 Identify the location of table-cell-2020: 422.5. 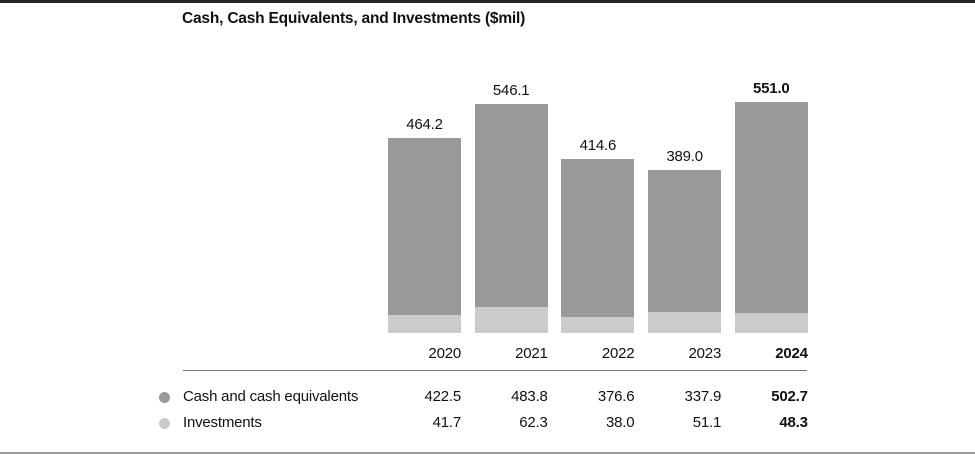
(442, 396).